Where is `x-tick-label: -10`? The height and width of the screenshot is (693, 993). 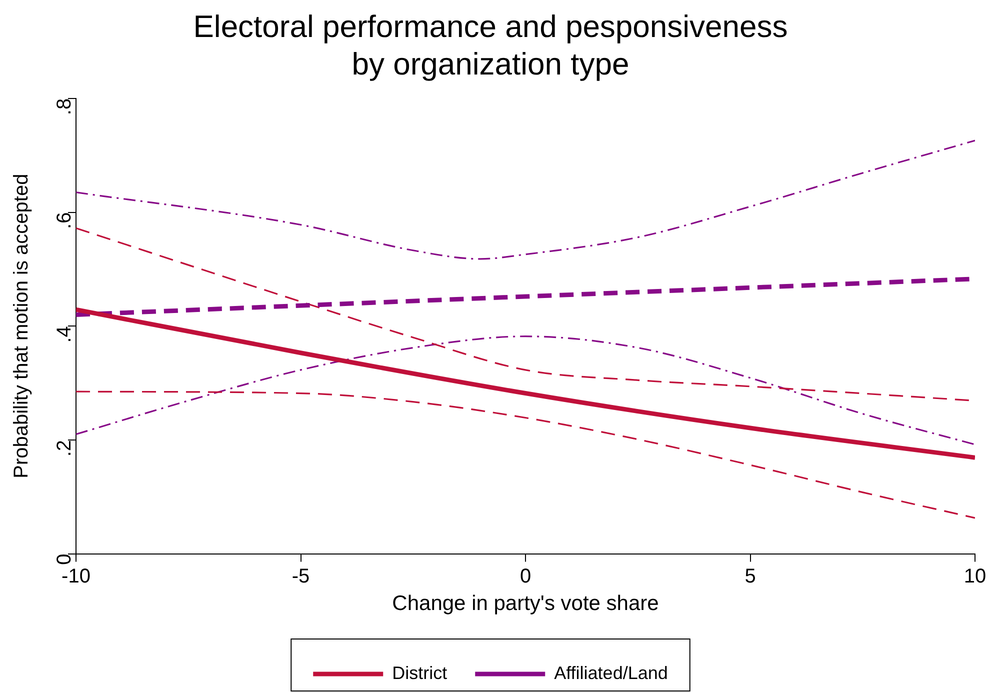 x-tick-label: -10 is located at coordinates (76, 576).